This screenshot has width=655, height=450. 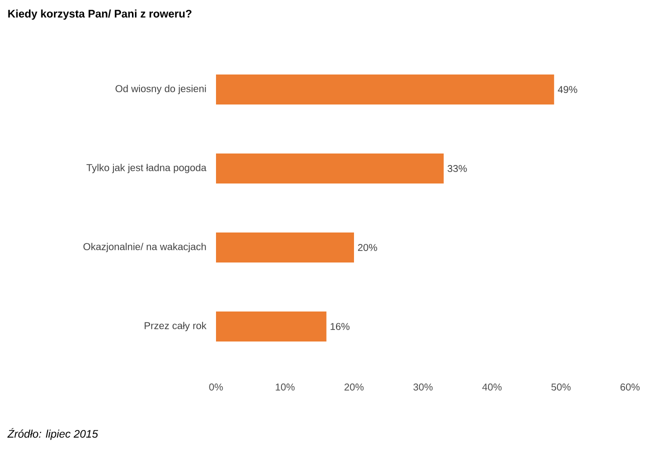 What do you see at coordinates (144, 247) in the screenshot?
I see `y-tick-label: Okazjonalnie/ na wakacjach` at bounding box center [144, 247].